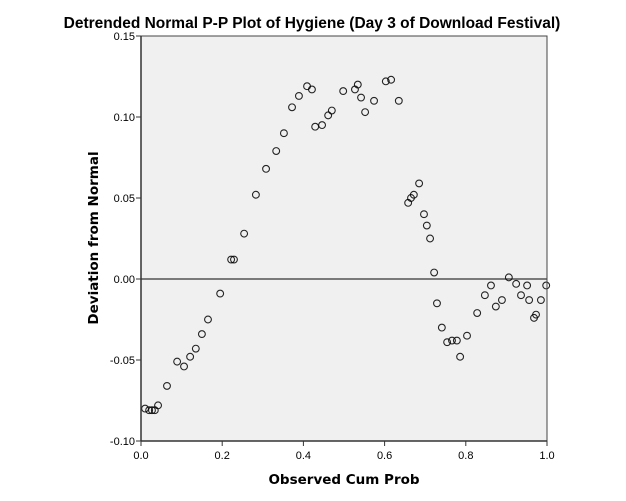 This screenshot has height=501, width=626. I want to click on x-axis: 0.0 0.2 0.4 0.6 0.8 1.0, so click(344, 451).